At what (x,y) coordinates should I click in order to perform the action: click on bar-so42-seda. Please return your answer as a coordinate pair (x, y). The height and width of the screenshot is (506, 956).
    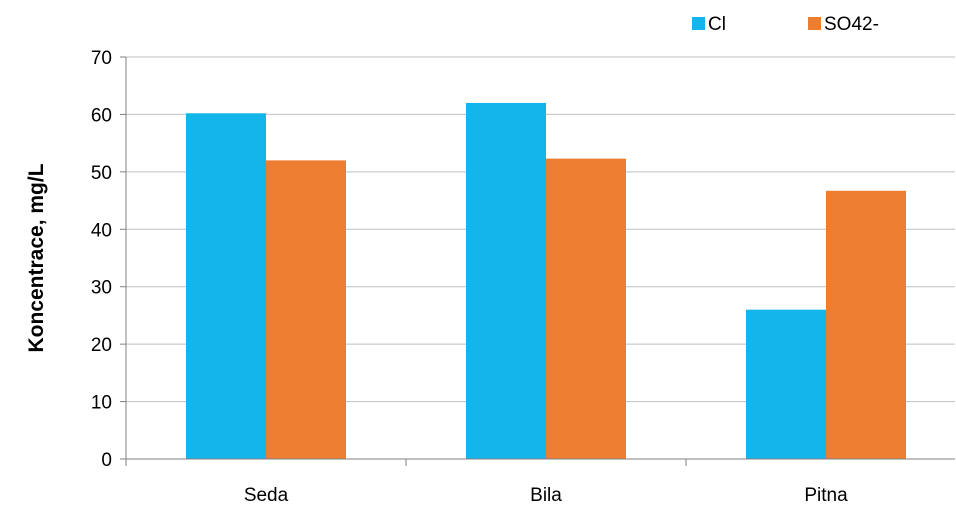
    Looking at the image, I should click on (306, 309).